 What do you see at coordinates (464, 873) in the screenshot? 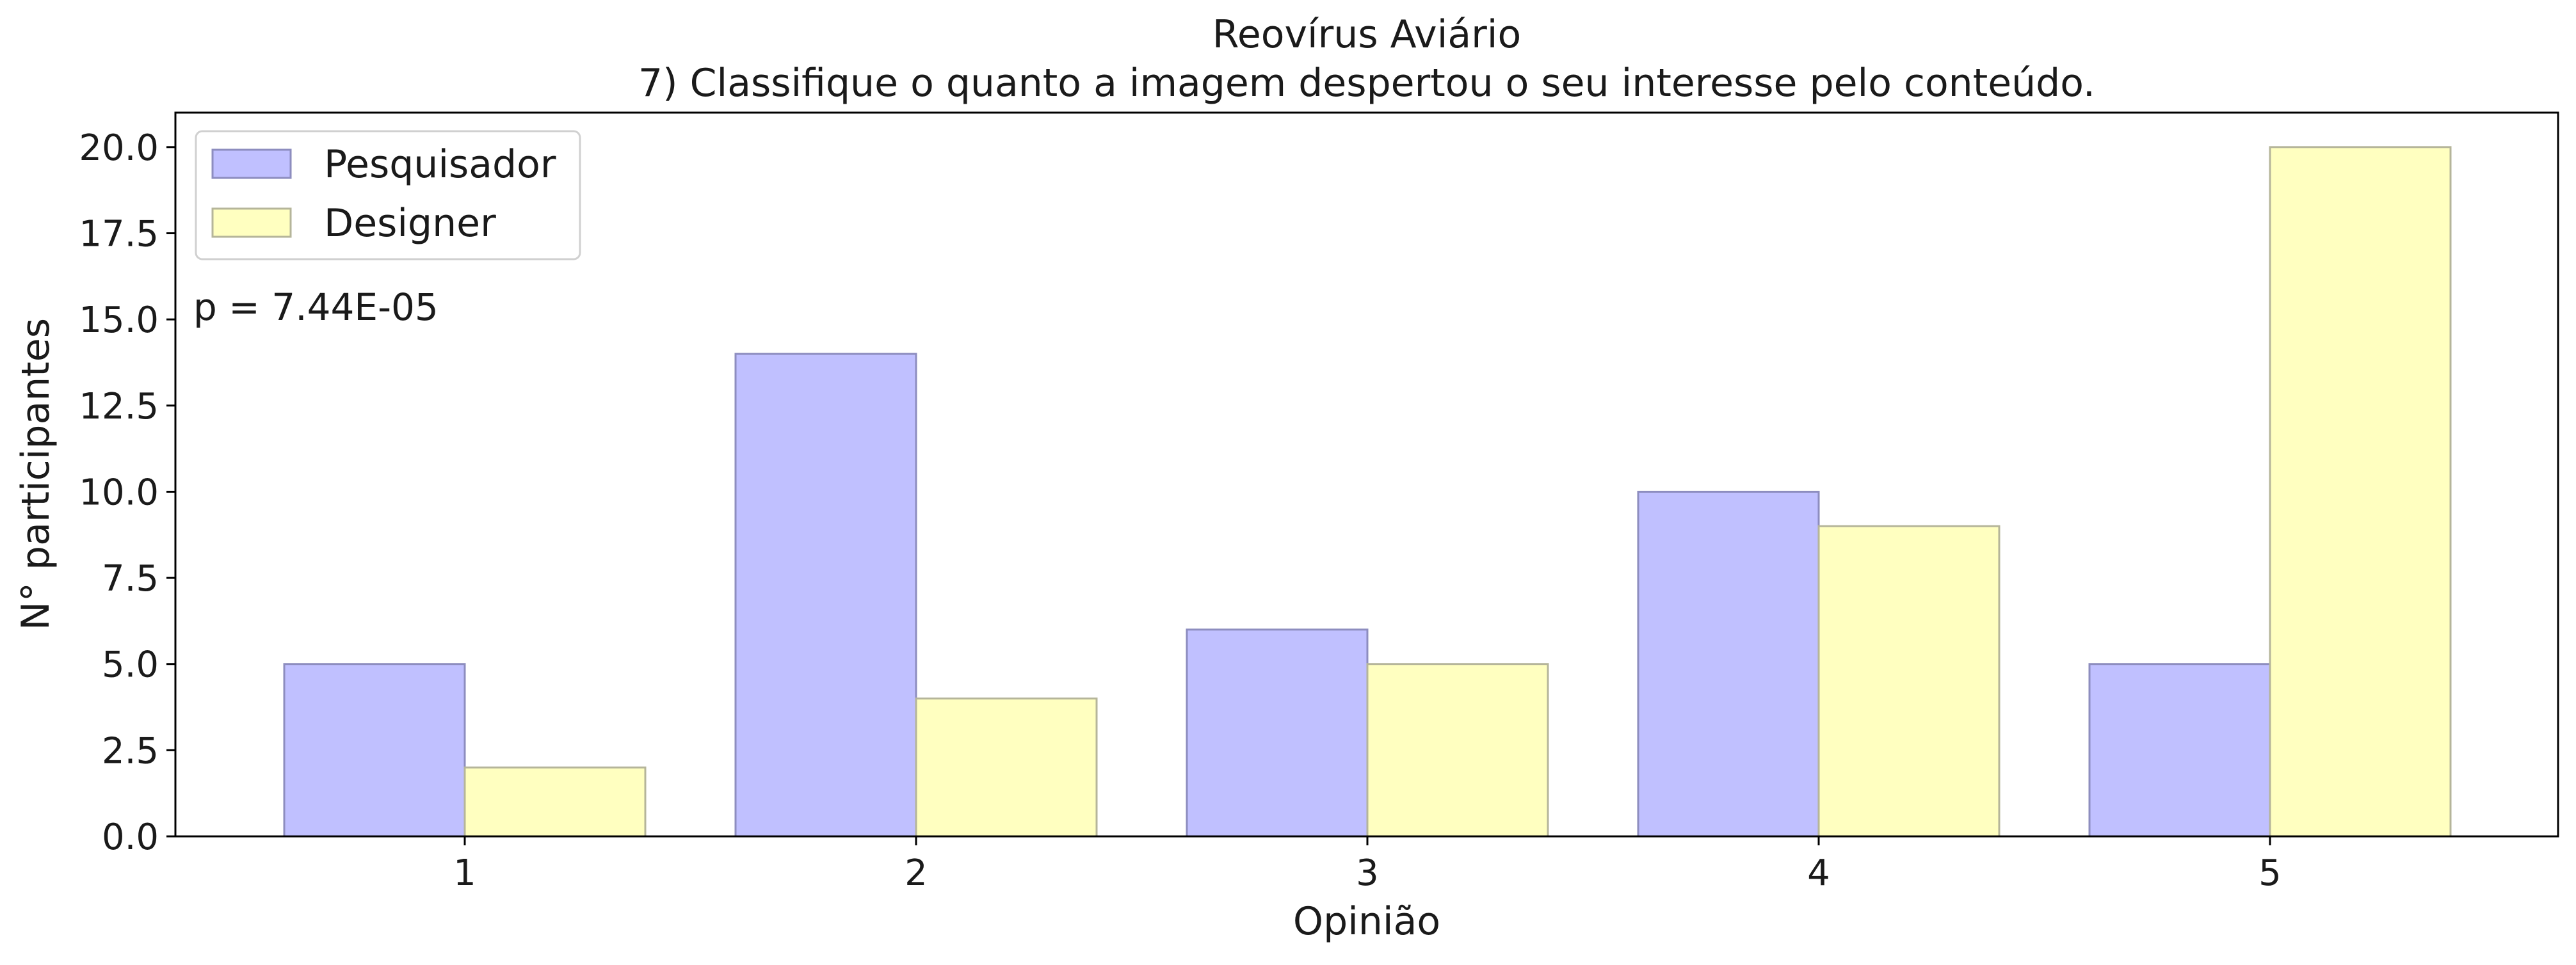
I see `x-tick-label: 1` at bounding box center [464, 873].